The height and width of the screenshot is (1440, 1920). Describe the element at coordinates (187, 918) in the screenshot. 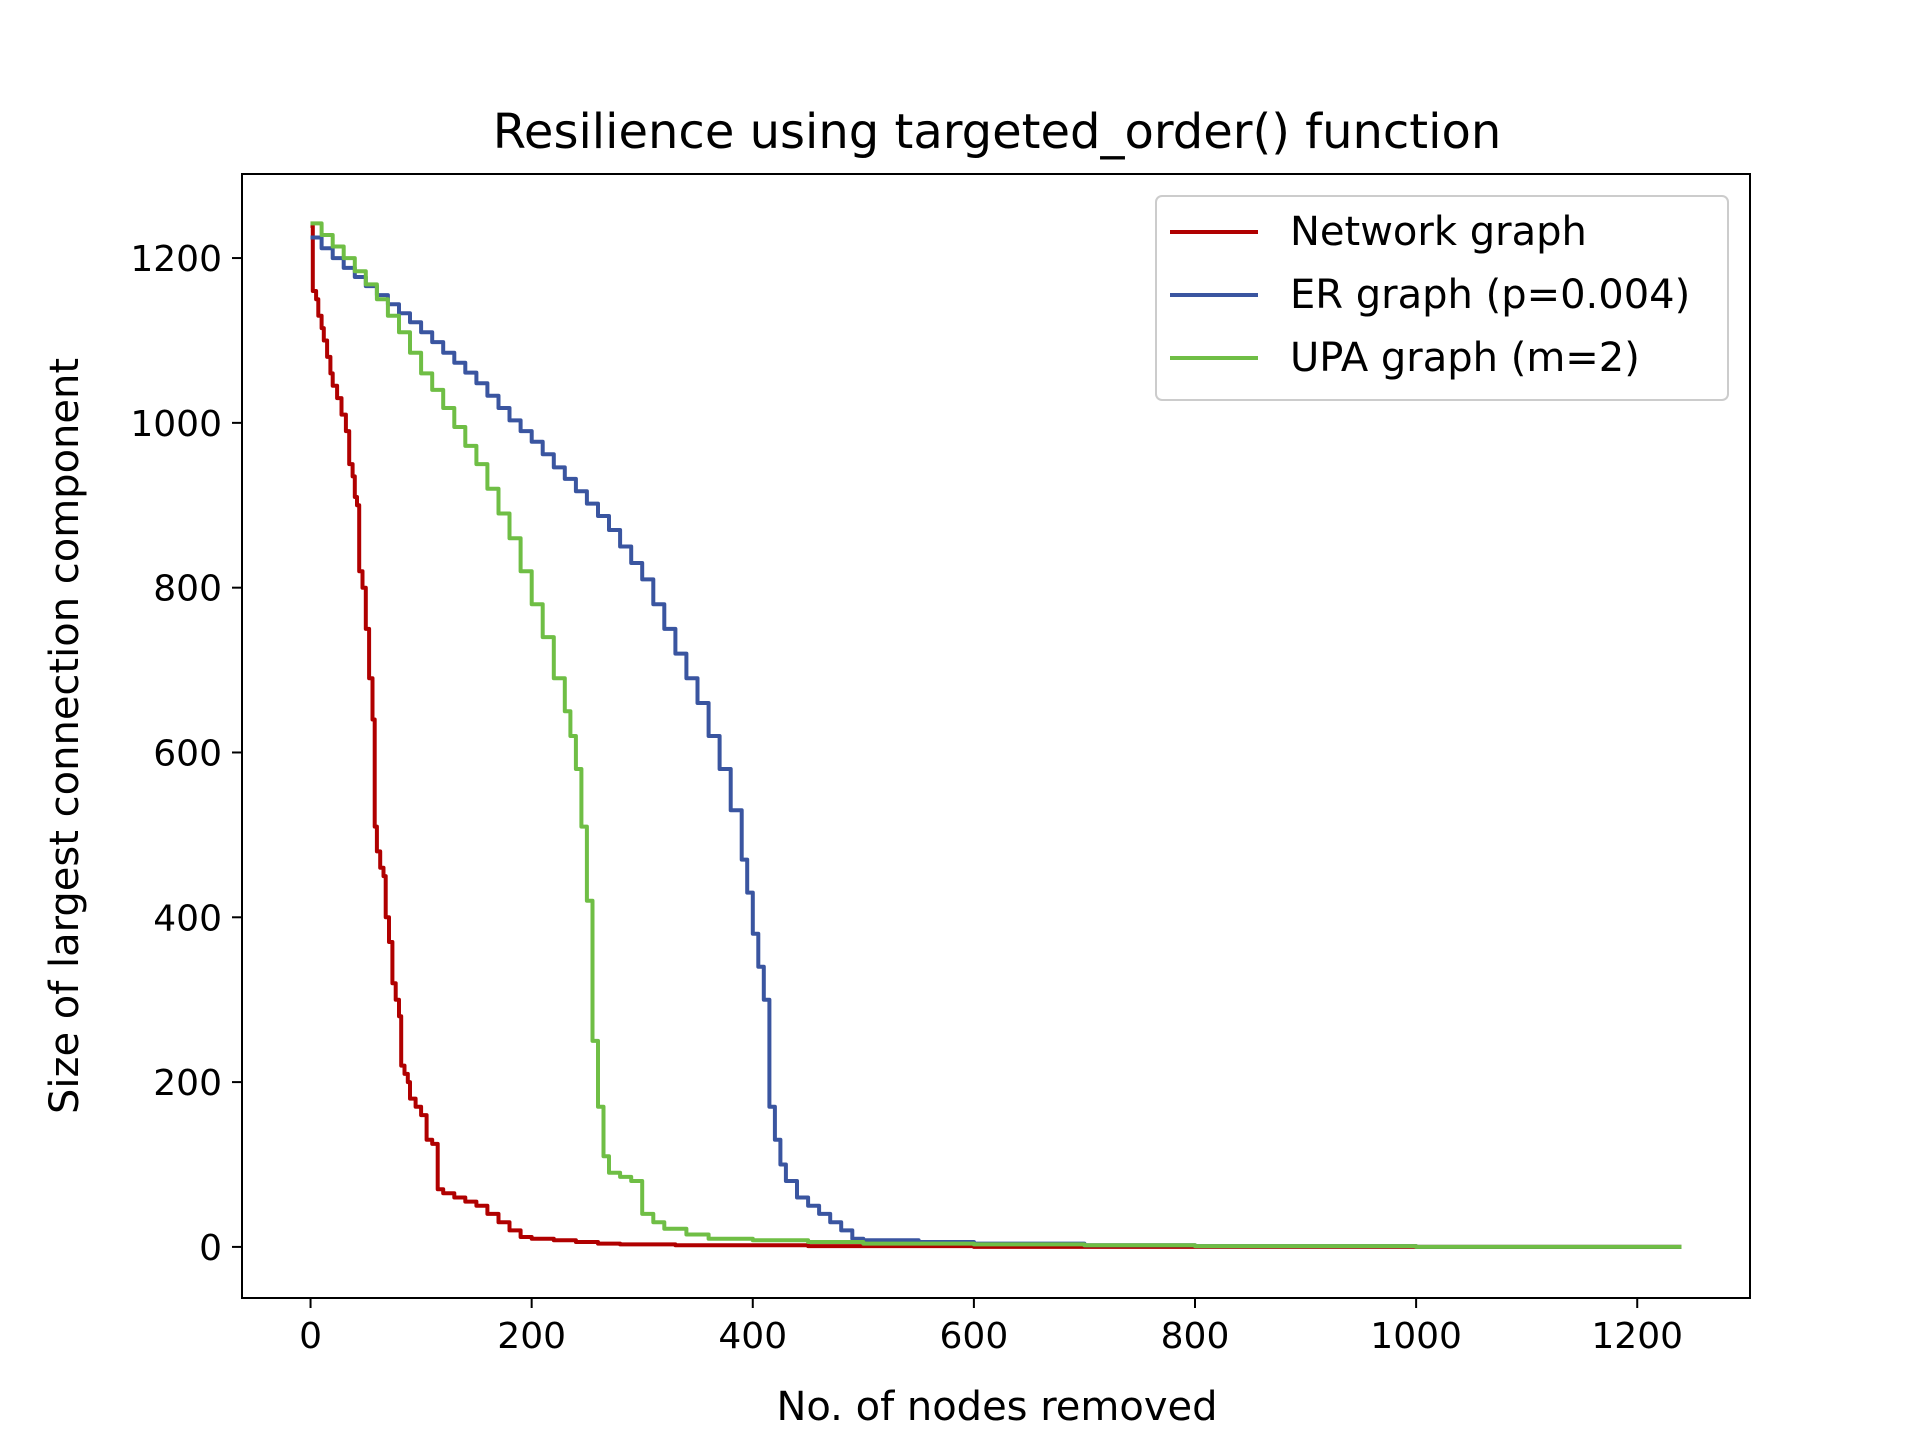

I see `y-tick-label: 400` at that location.